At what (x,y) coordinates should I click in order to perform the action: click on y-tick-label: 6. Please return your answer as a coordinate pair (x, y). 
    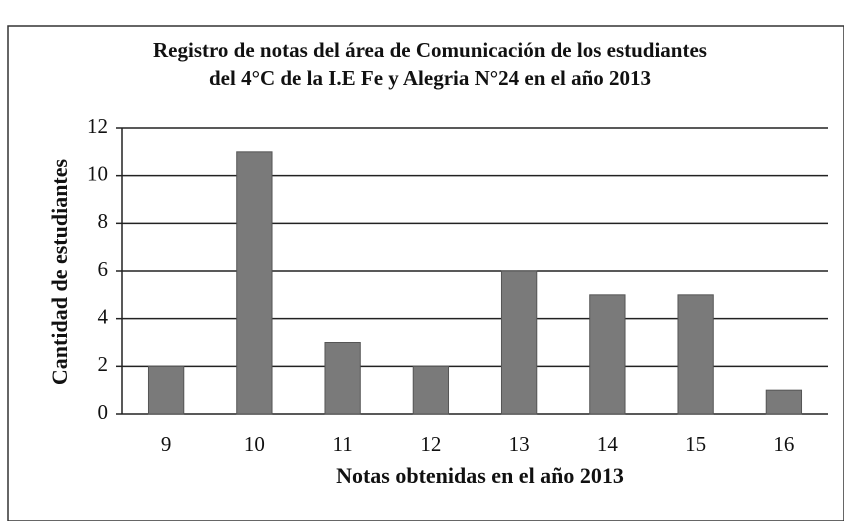
    Looking at the image, I should click on (103, 269).